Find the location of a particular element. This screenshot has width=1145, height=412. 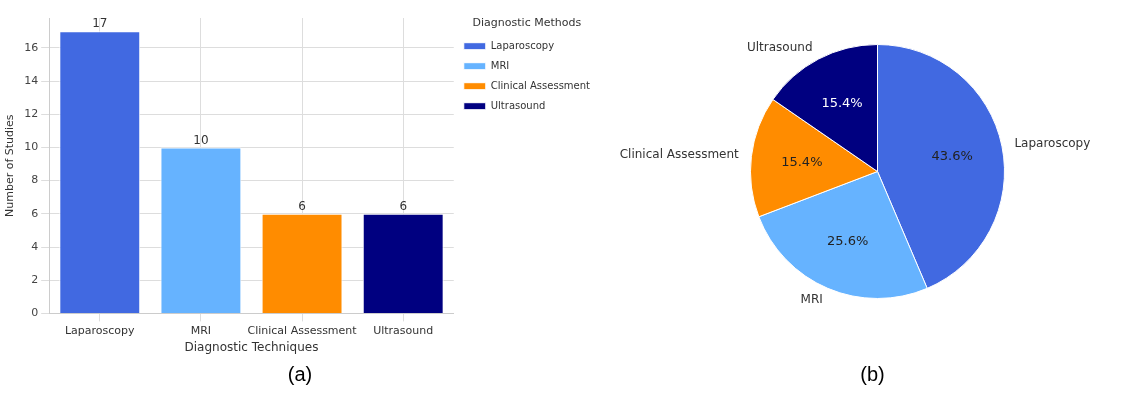

slice-label: Laparoscopy is located at coordinates (1052, 142).